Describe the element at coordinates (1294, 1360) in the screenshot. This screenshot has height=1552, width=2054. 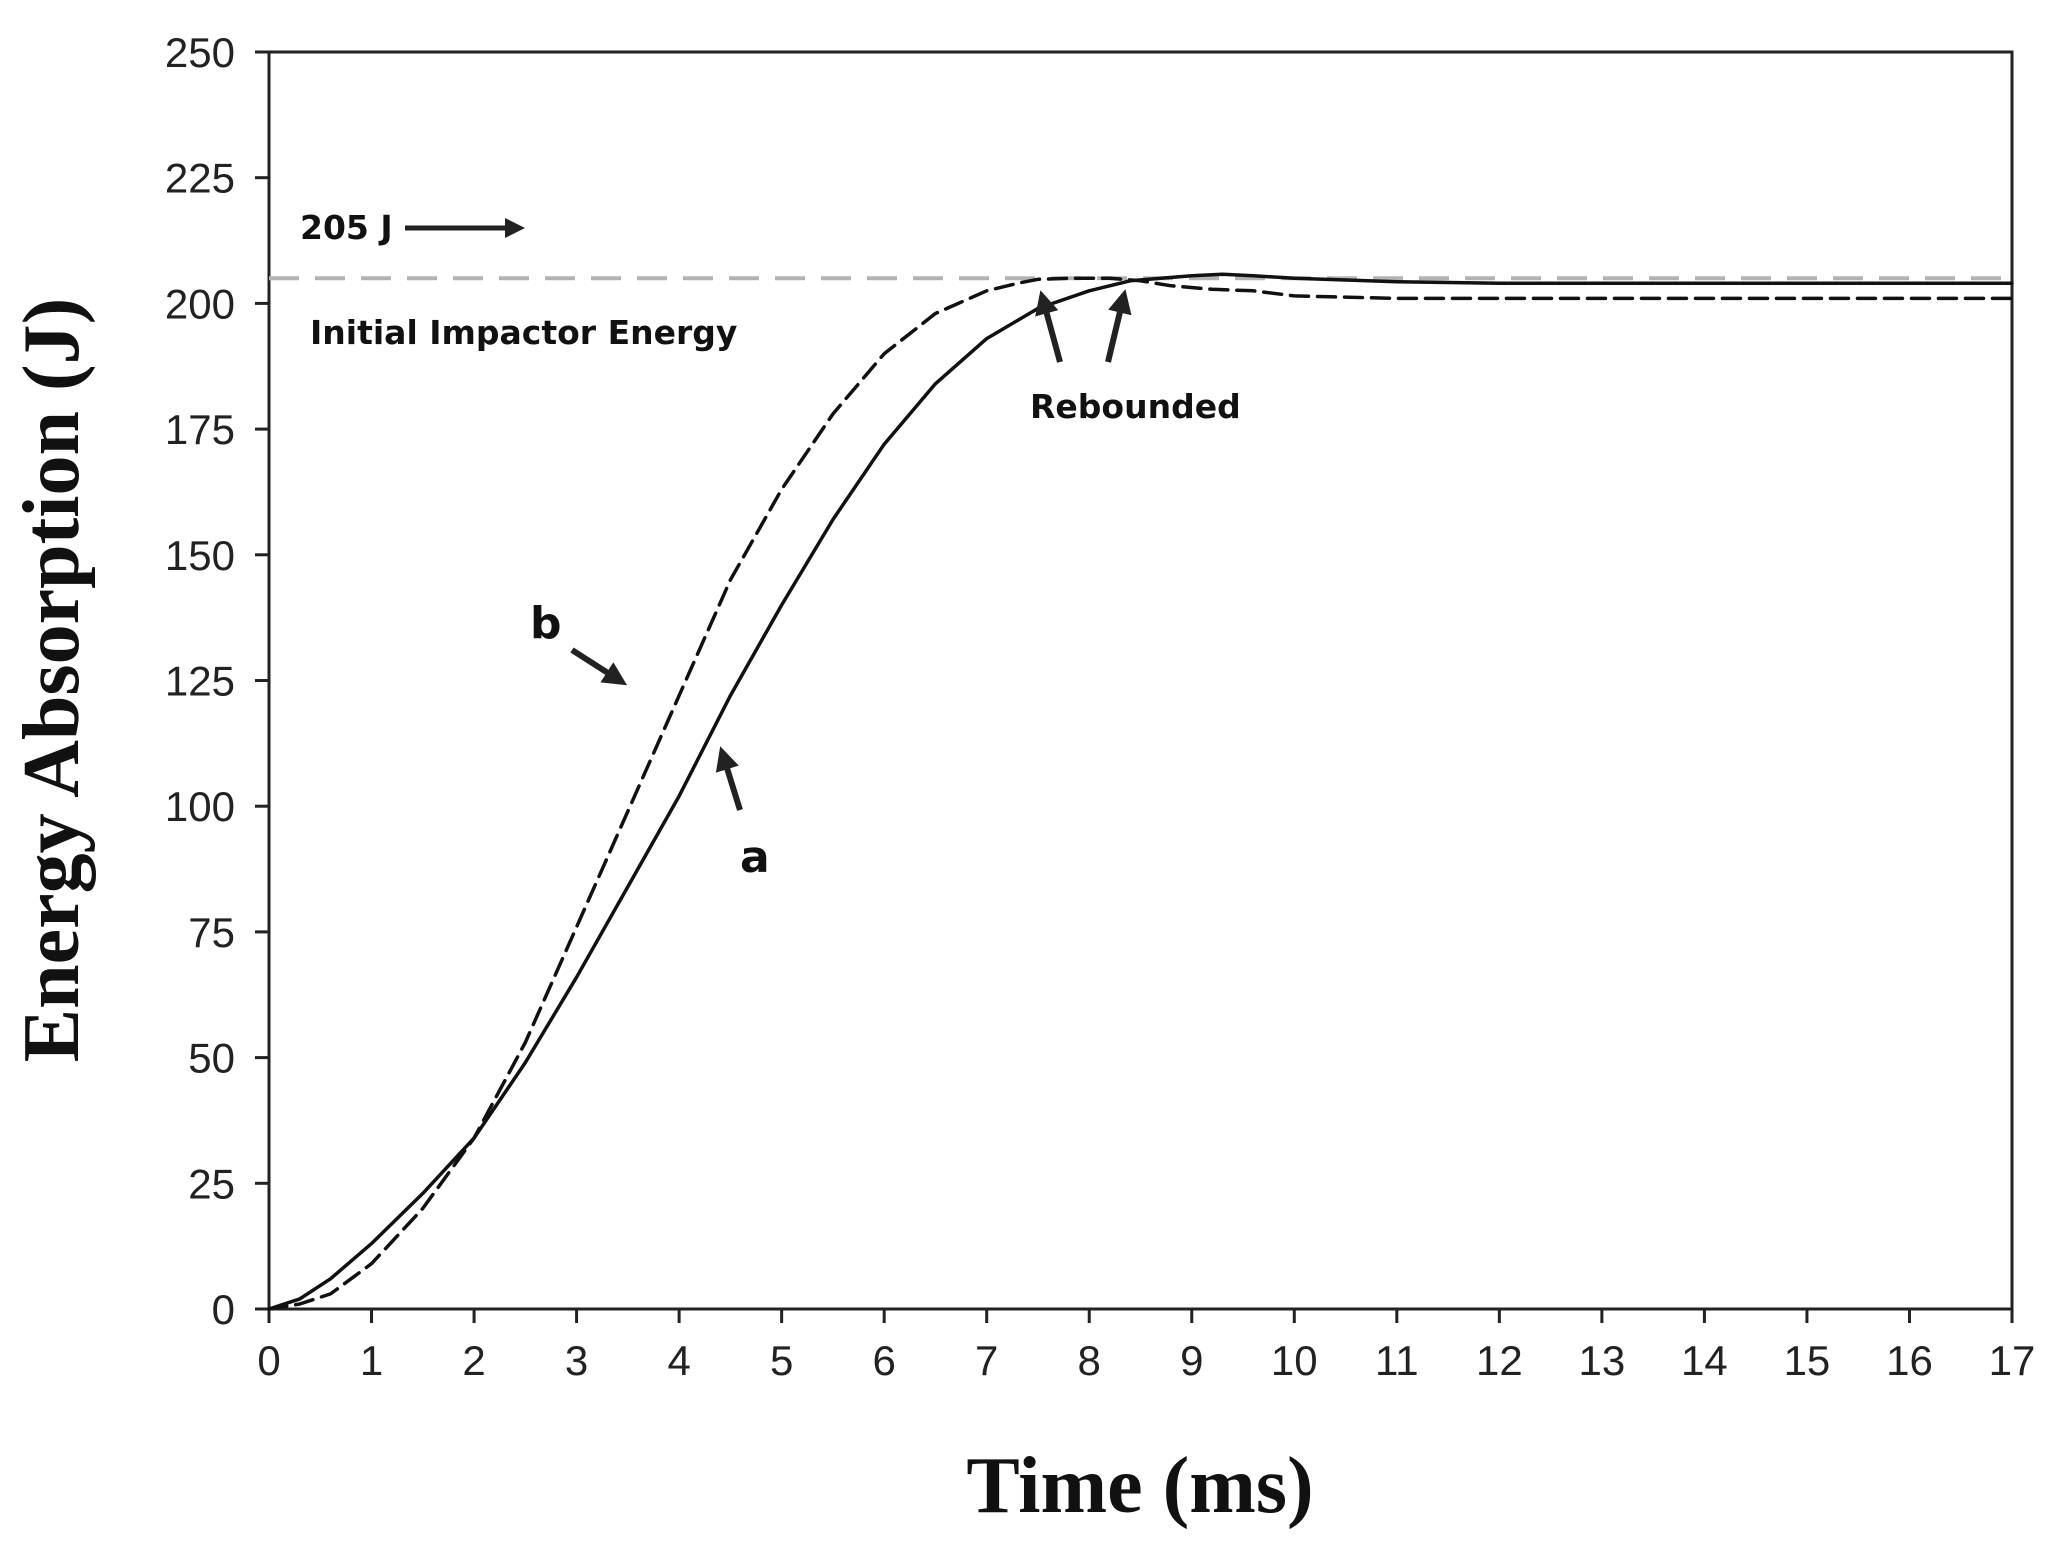
I see `x-tick-label: 10` at that location.